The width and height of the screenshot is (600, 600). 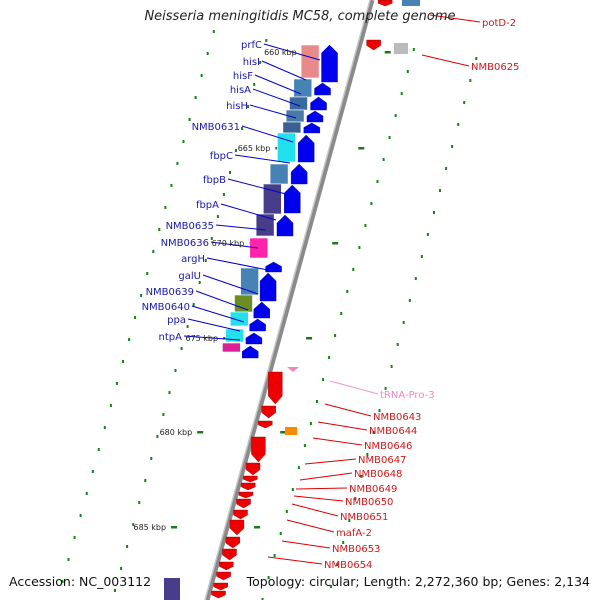 What do you see at coordinates (176, 320) in the screenshot?
I see `gene-label: ppa` at bounding box center [176, 320].